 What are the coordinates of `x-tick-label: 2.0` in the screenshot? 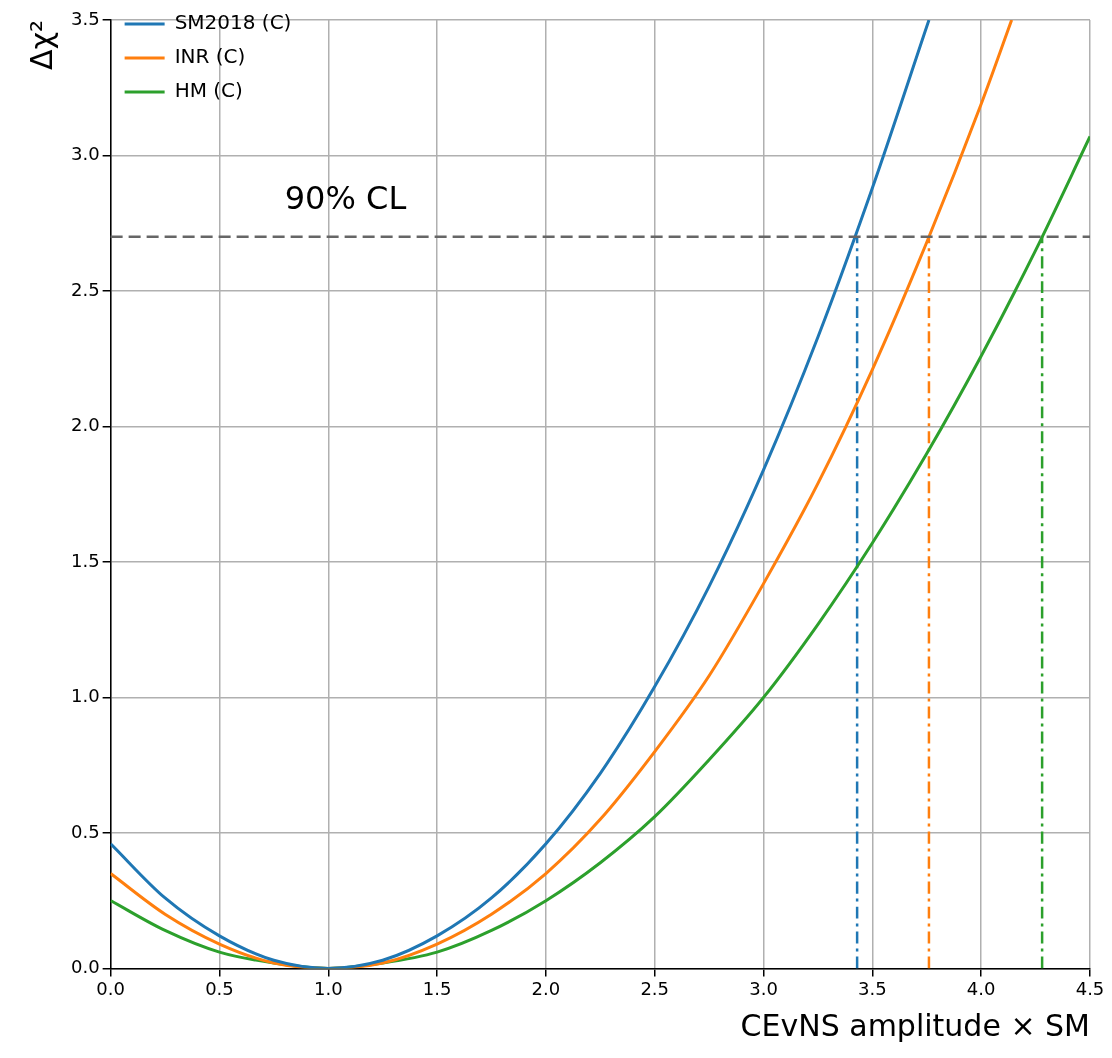 It's located at (546, 988).